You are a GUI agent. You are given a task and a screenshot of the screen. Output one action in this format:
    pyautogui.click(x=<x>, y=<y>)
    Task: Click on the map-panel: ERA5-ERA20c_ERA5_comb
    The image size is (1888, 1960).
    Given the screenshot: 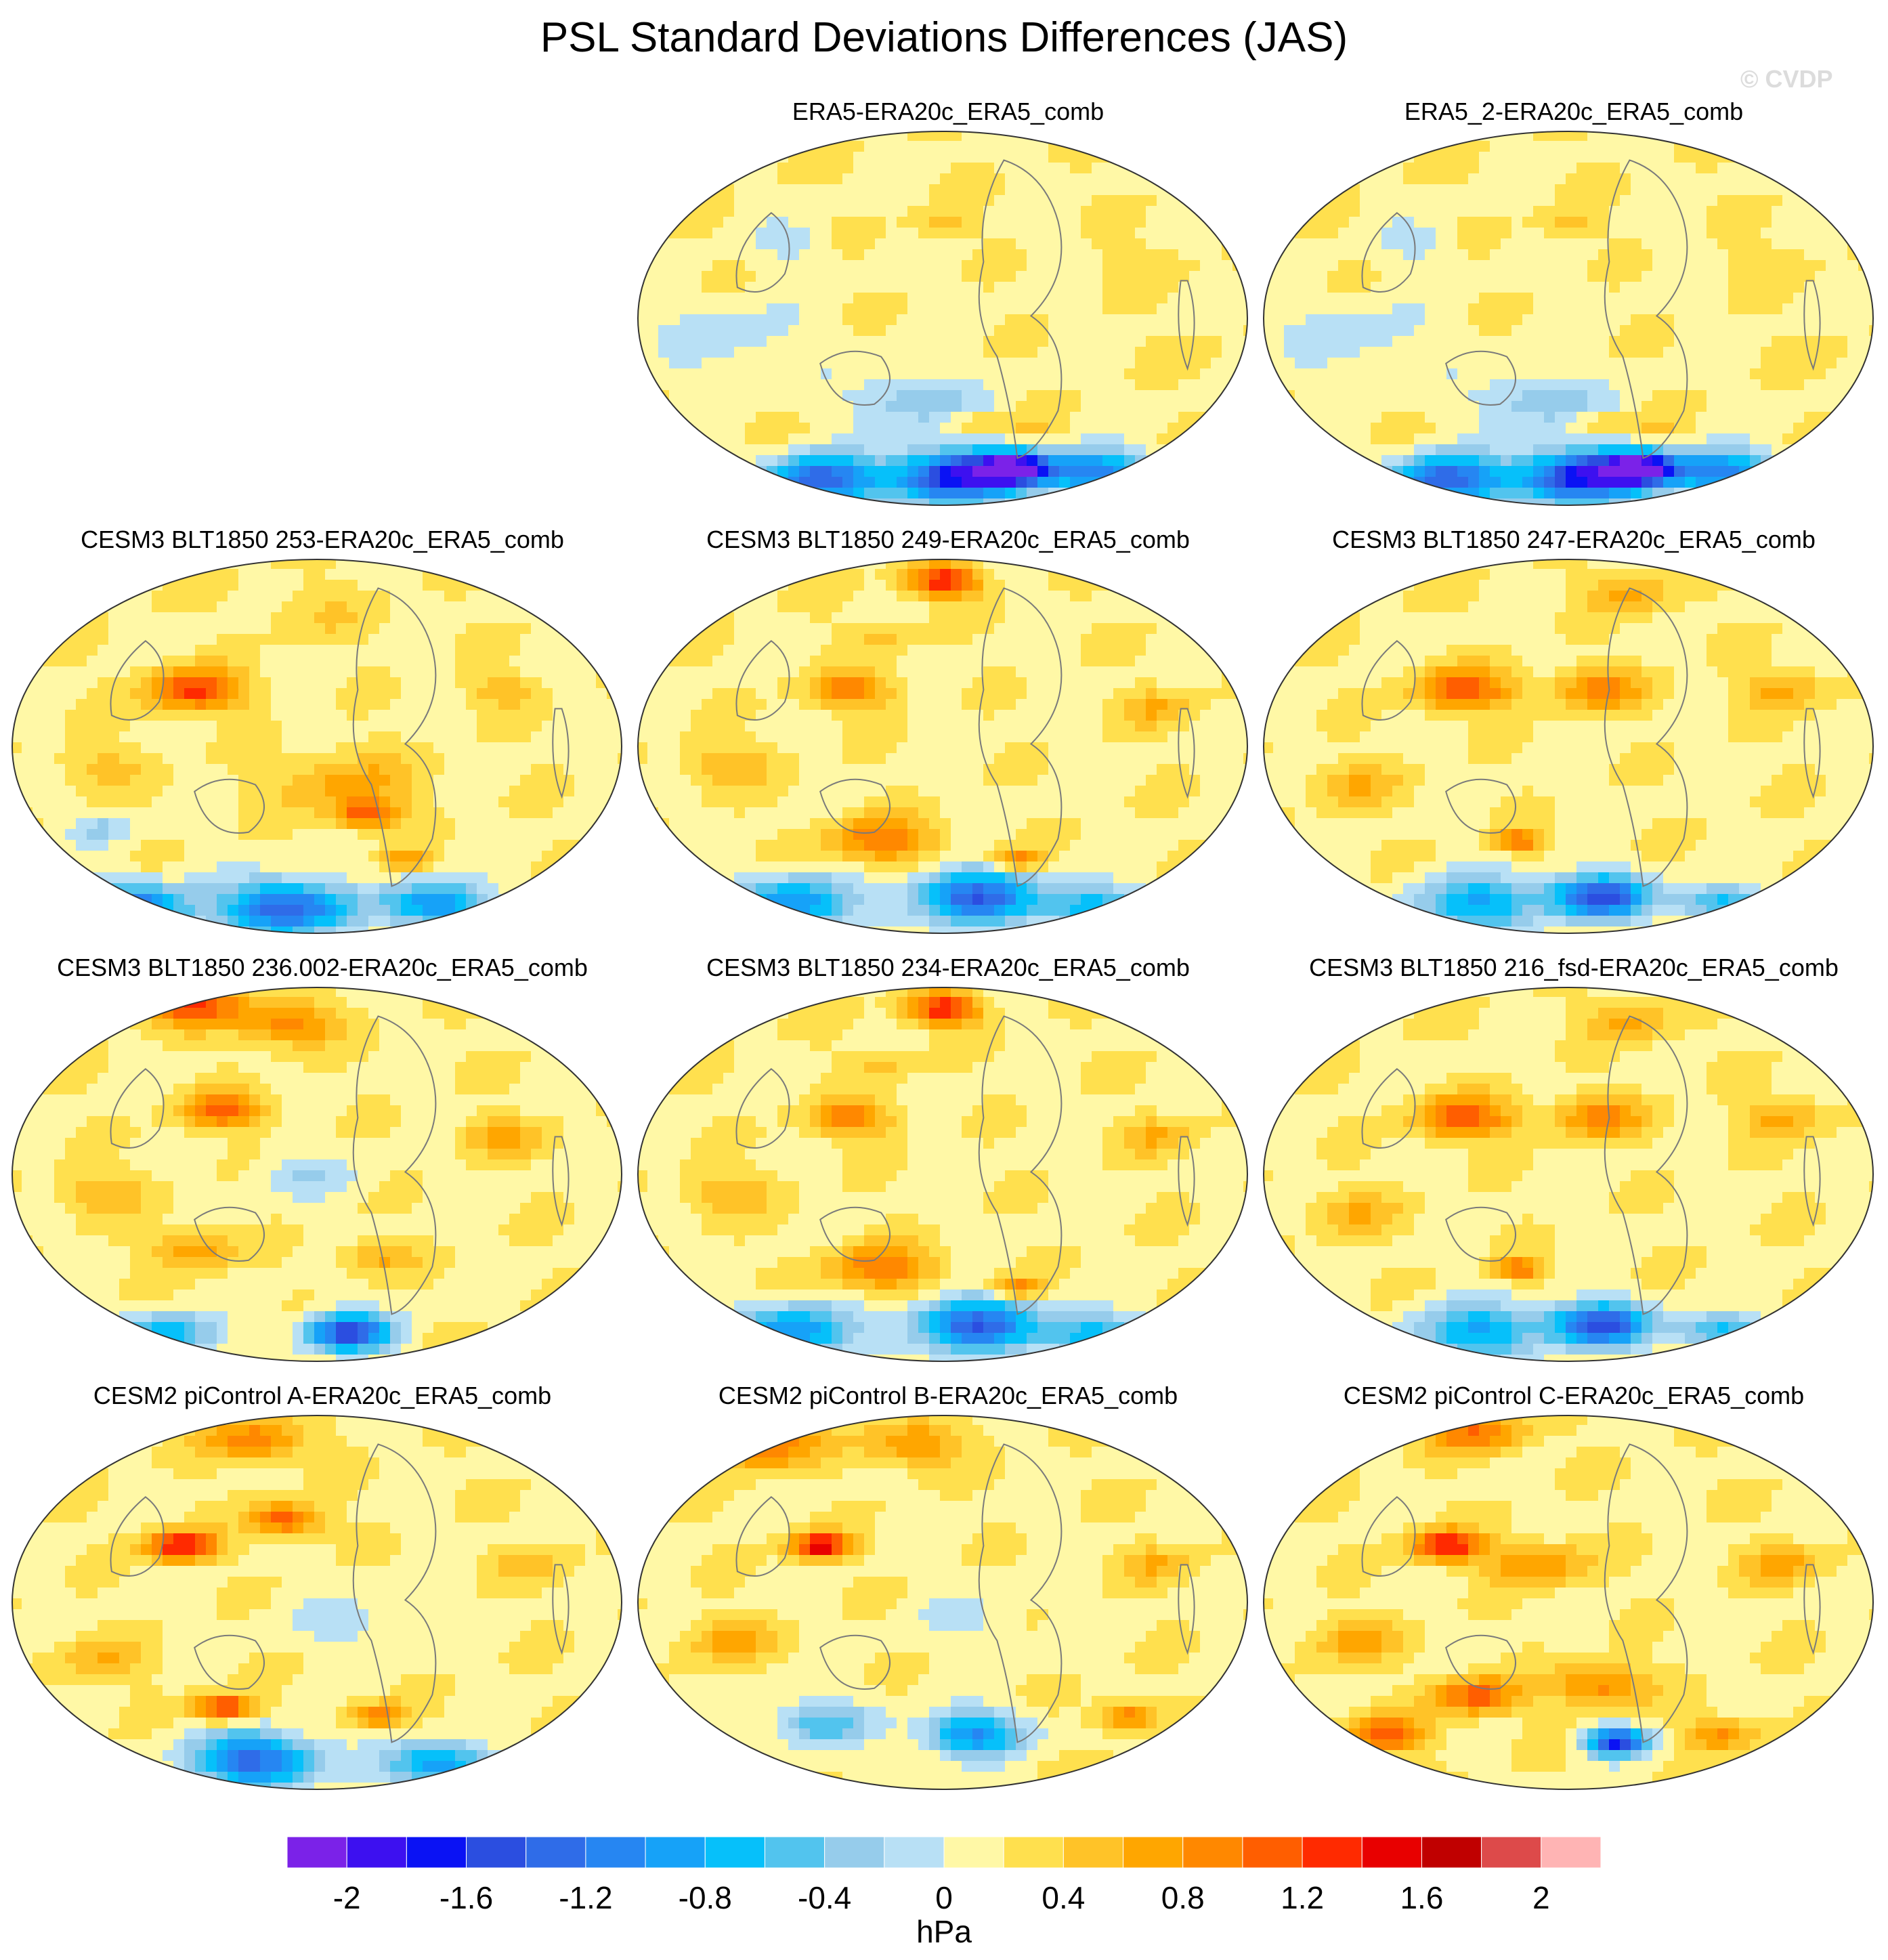 What is the action you would take?
    pyautogui.click(x=948, y=314)
    